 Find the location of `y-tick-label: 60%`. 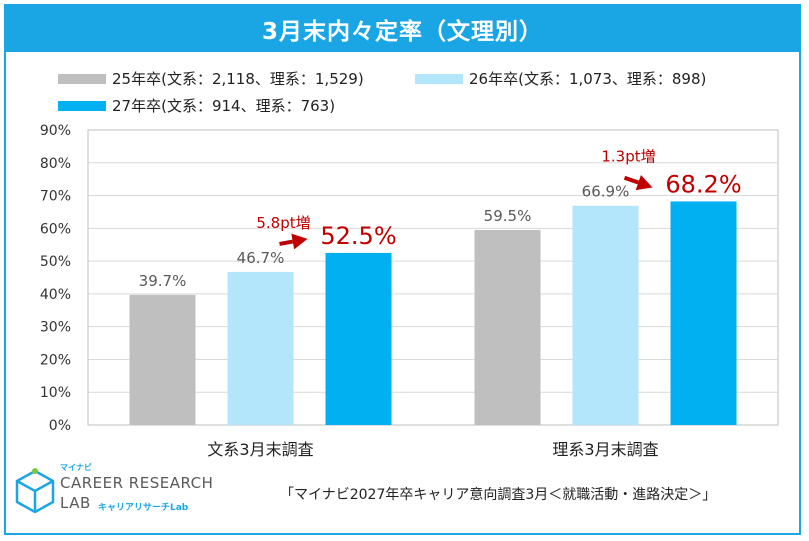

y-tick-label: 60% is located at coordinates (55, 229).